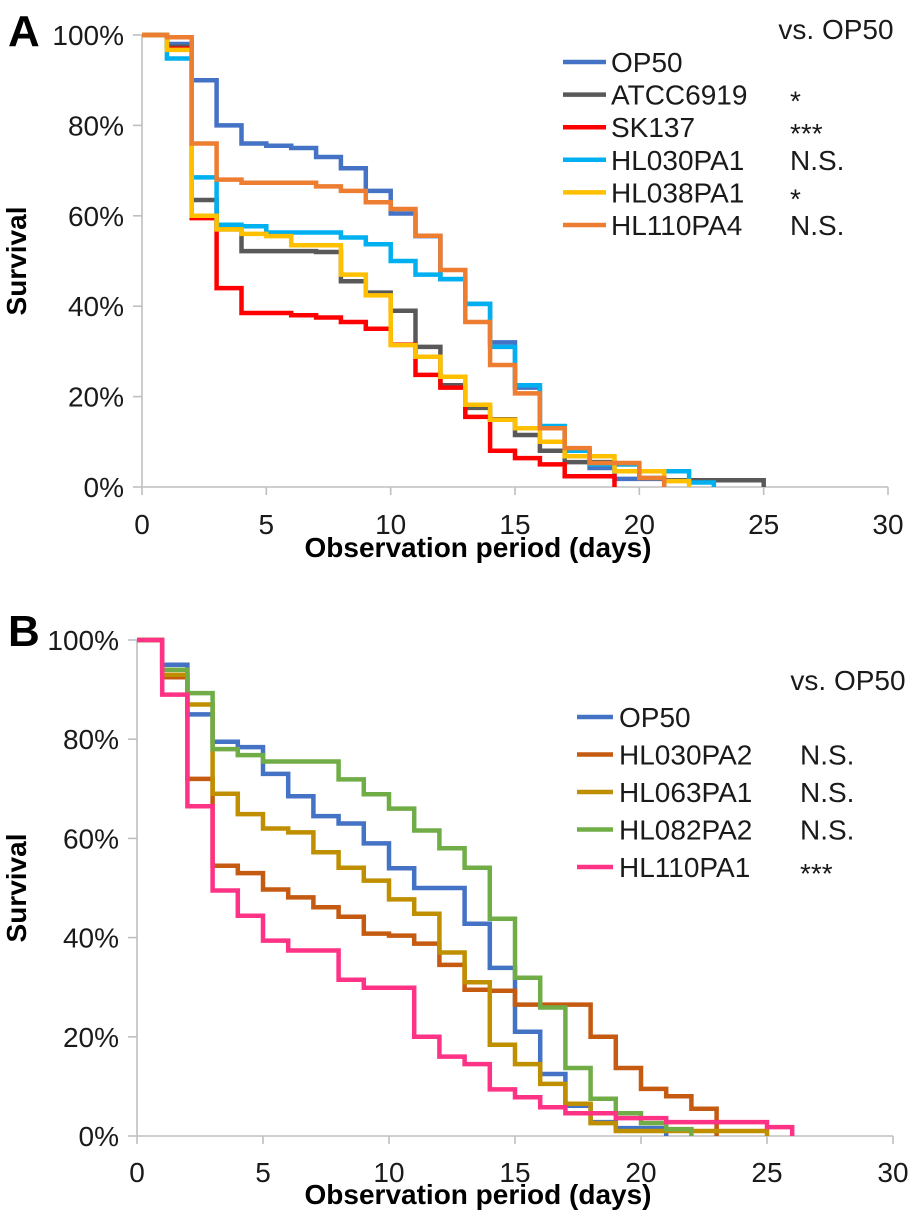 The image size is (912, 1218). I want to click on panel-b-x-axis-title: Observation period (days), so click(478, 1194).